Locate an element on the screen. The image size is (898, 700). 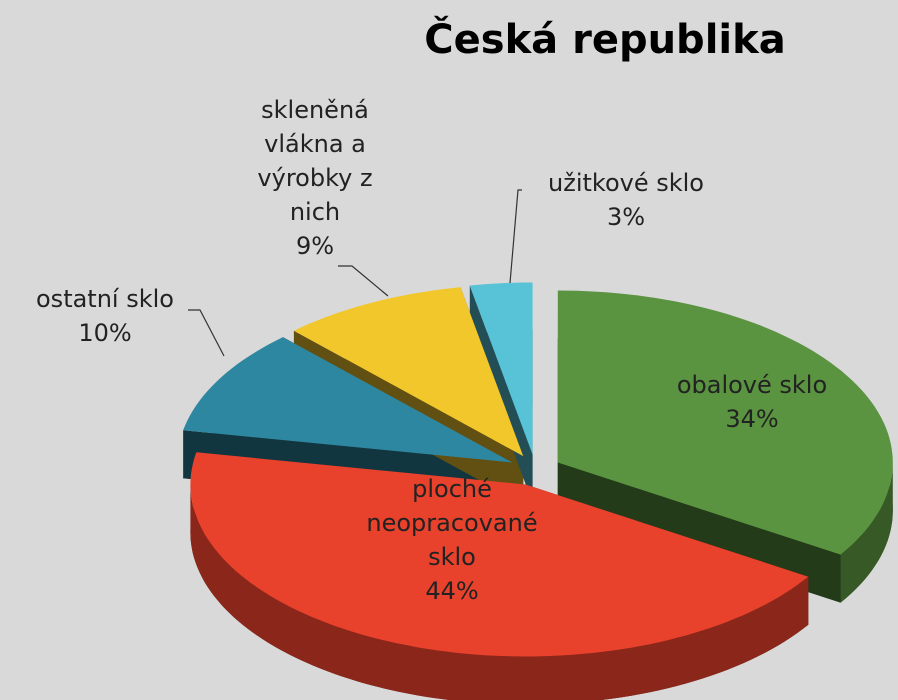
data-label: obalové sklo 34% is located at coordinates (752, 402).